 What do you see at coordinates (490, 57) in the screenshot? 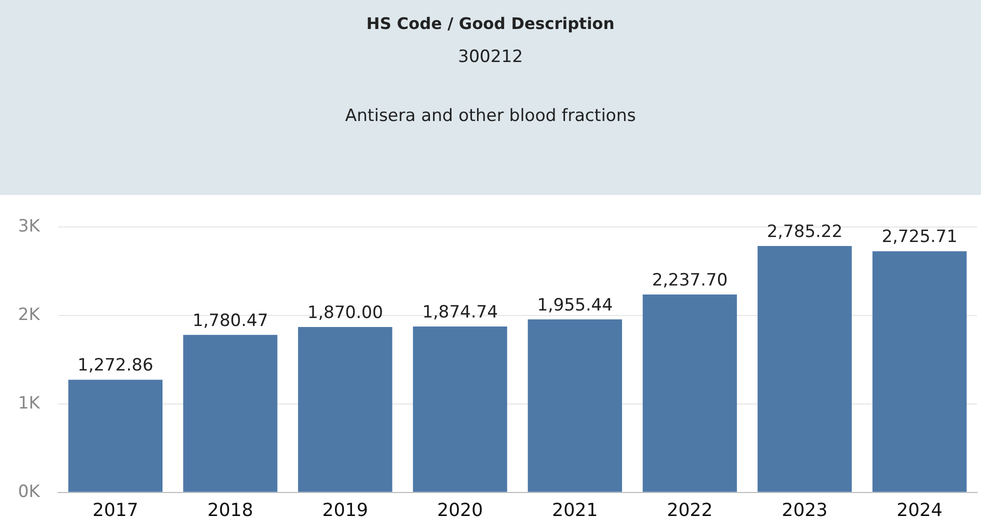
I see `chart-subtitle: 300212` at bounding box center [490, 57].